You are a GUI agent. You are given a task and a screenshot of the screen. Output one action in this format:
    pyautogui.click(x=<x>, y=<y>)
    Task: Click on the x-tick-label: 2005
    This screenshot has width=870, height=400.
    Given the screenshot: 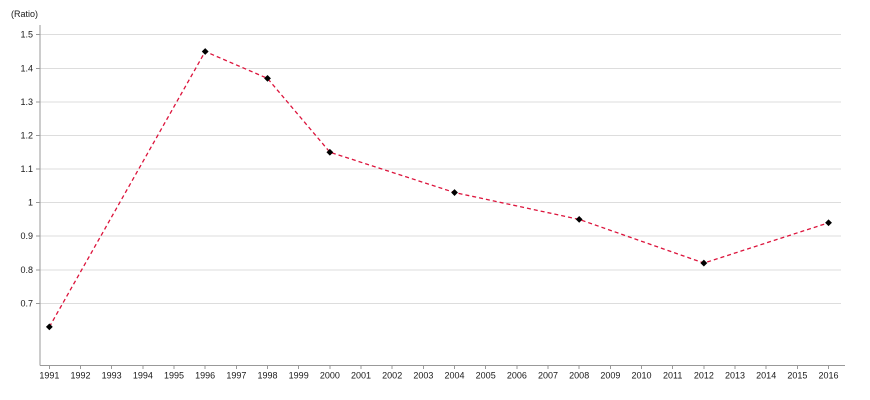 What is the action you would take?
    pyautogui.click(x=486, y=376)
    